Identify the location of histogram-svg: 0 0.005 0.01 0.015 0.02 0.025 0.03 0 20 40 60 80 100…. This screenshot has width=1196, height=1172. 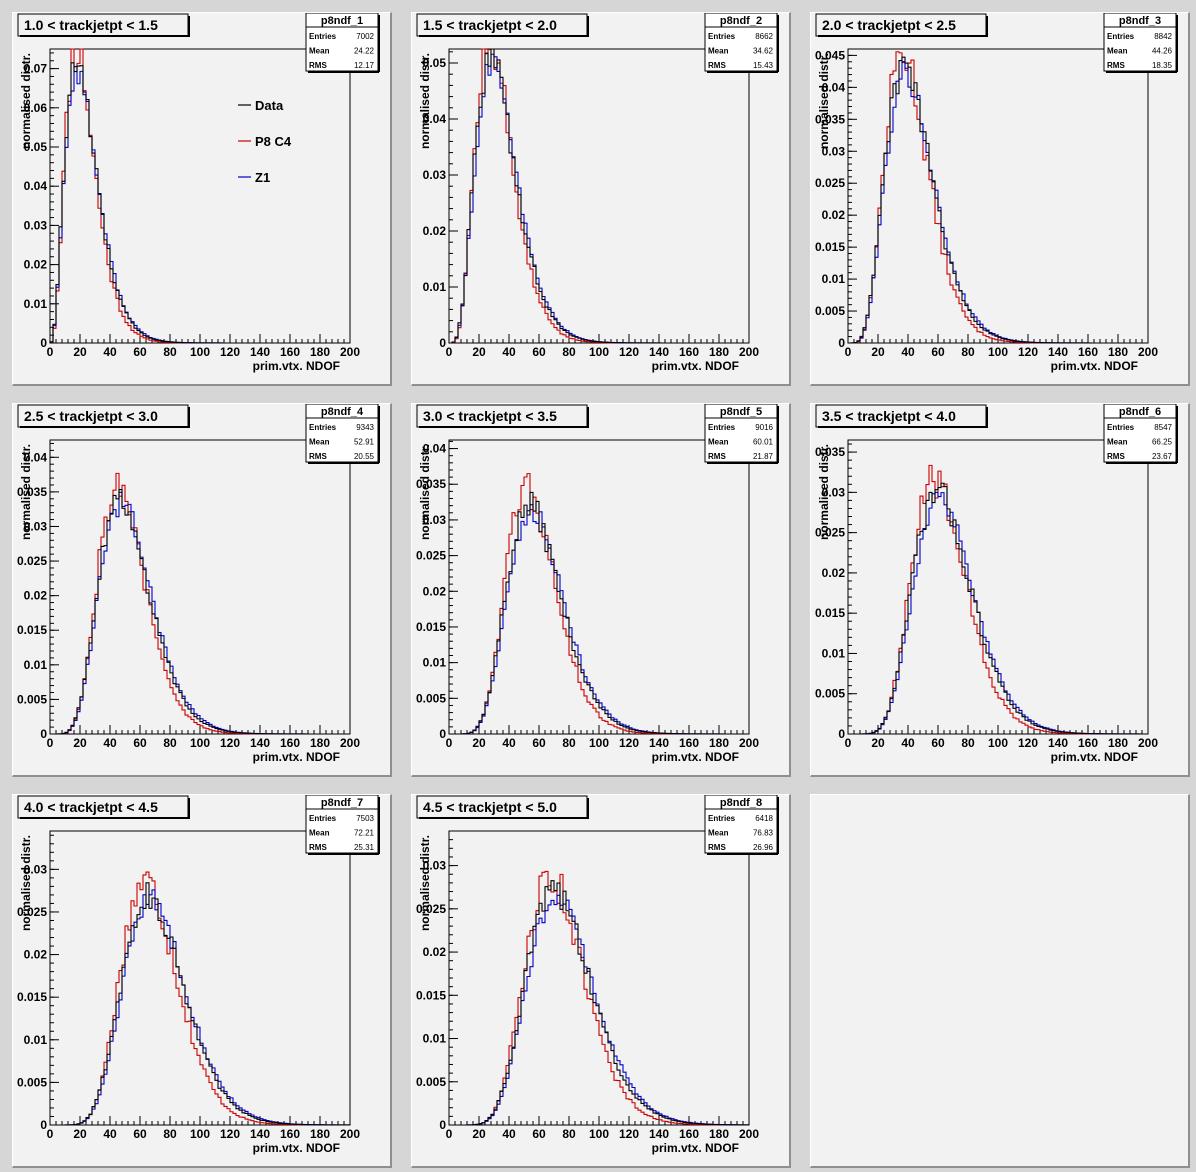
(198, 975).